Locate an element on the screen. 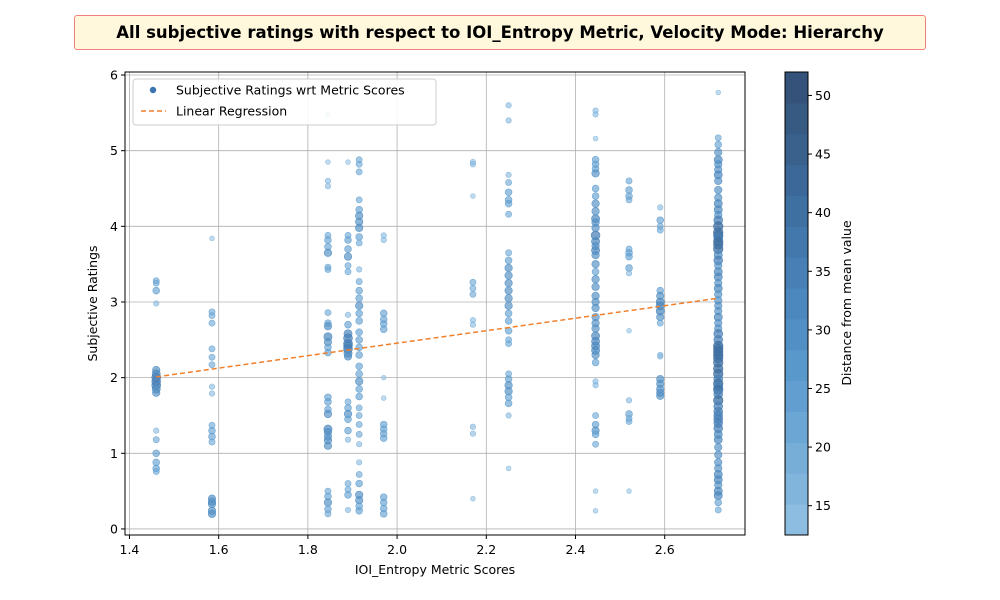 The image size is (1000, 600). x-tick-label: 1.6 is located at coordinates (219, 549).